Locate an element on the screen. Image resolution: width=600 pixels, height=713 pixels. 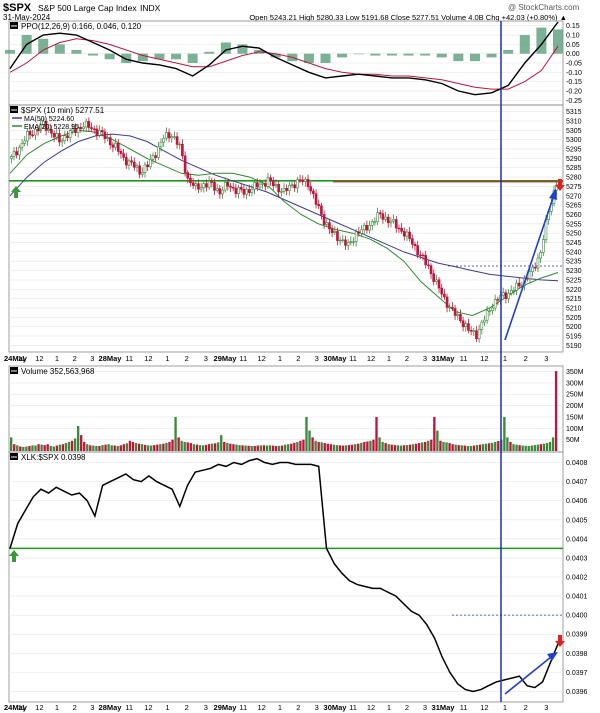
x-axis-label: 12 is located at coordinates (261, 358).